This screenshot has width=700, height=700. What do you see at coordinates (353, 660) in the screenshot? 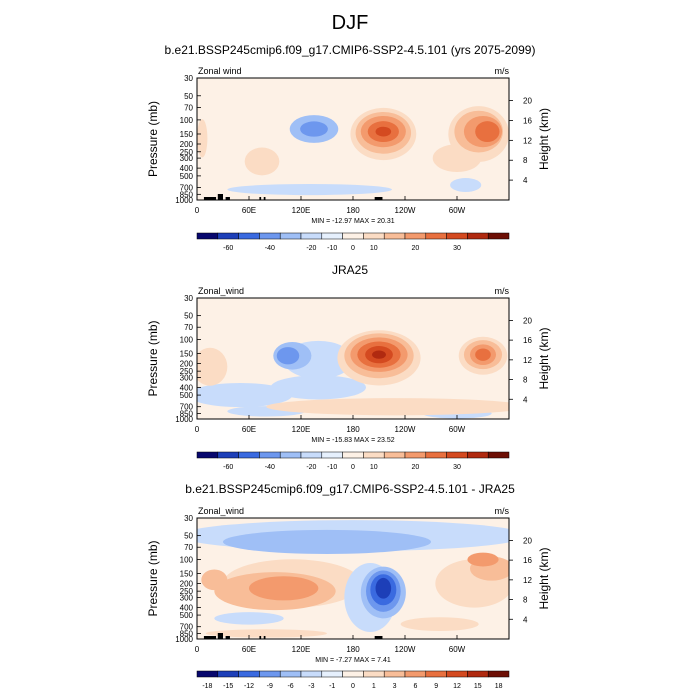
I see `stats-label: MIN = -7.27 MAX = 7.41` at bounding box center [353, 660].